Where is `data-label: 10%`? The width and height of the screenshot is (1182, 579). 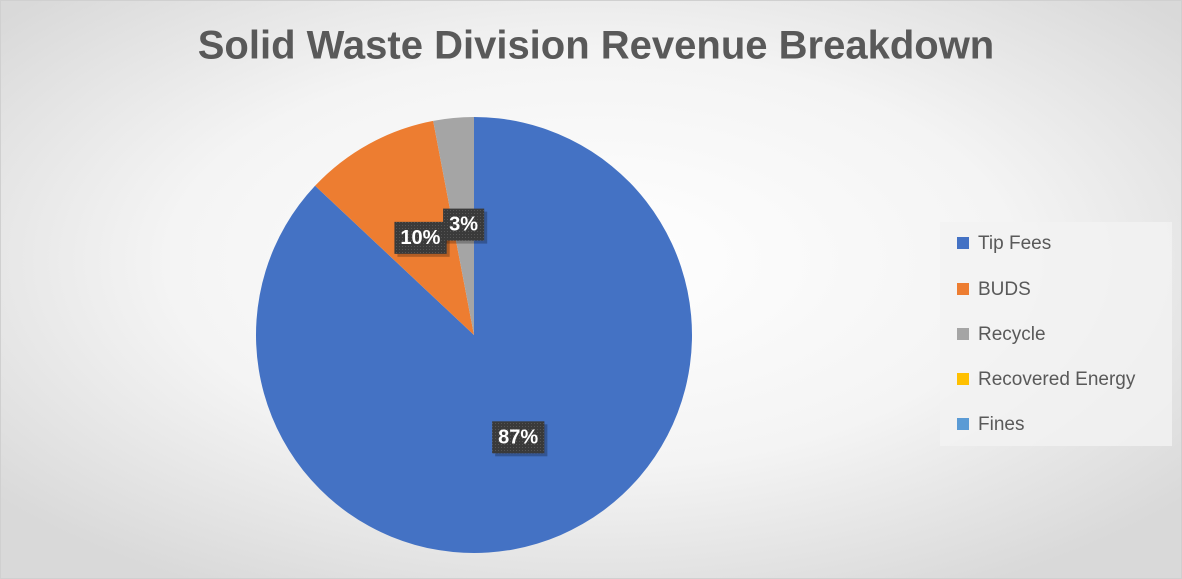 data-label: 10% is located at coordinates (420, 238).